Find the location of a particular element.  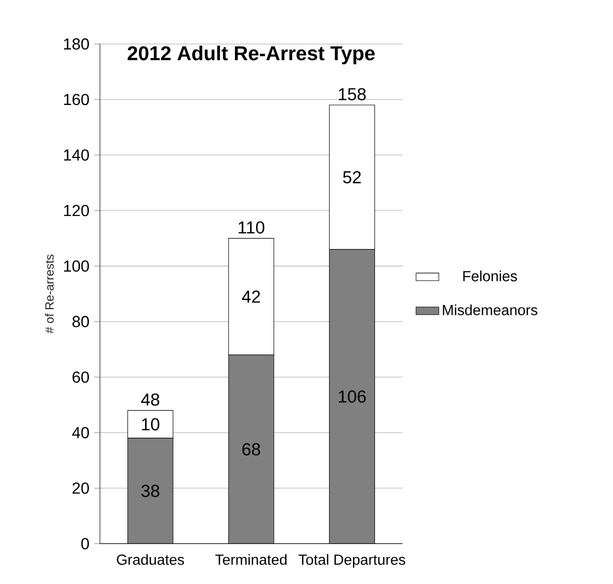

x-tick-label: Total Departures is located at coordinates (352, 561).